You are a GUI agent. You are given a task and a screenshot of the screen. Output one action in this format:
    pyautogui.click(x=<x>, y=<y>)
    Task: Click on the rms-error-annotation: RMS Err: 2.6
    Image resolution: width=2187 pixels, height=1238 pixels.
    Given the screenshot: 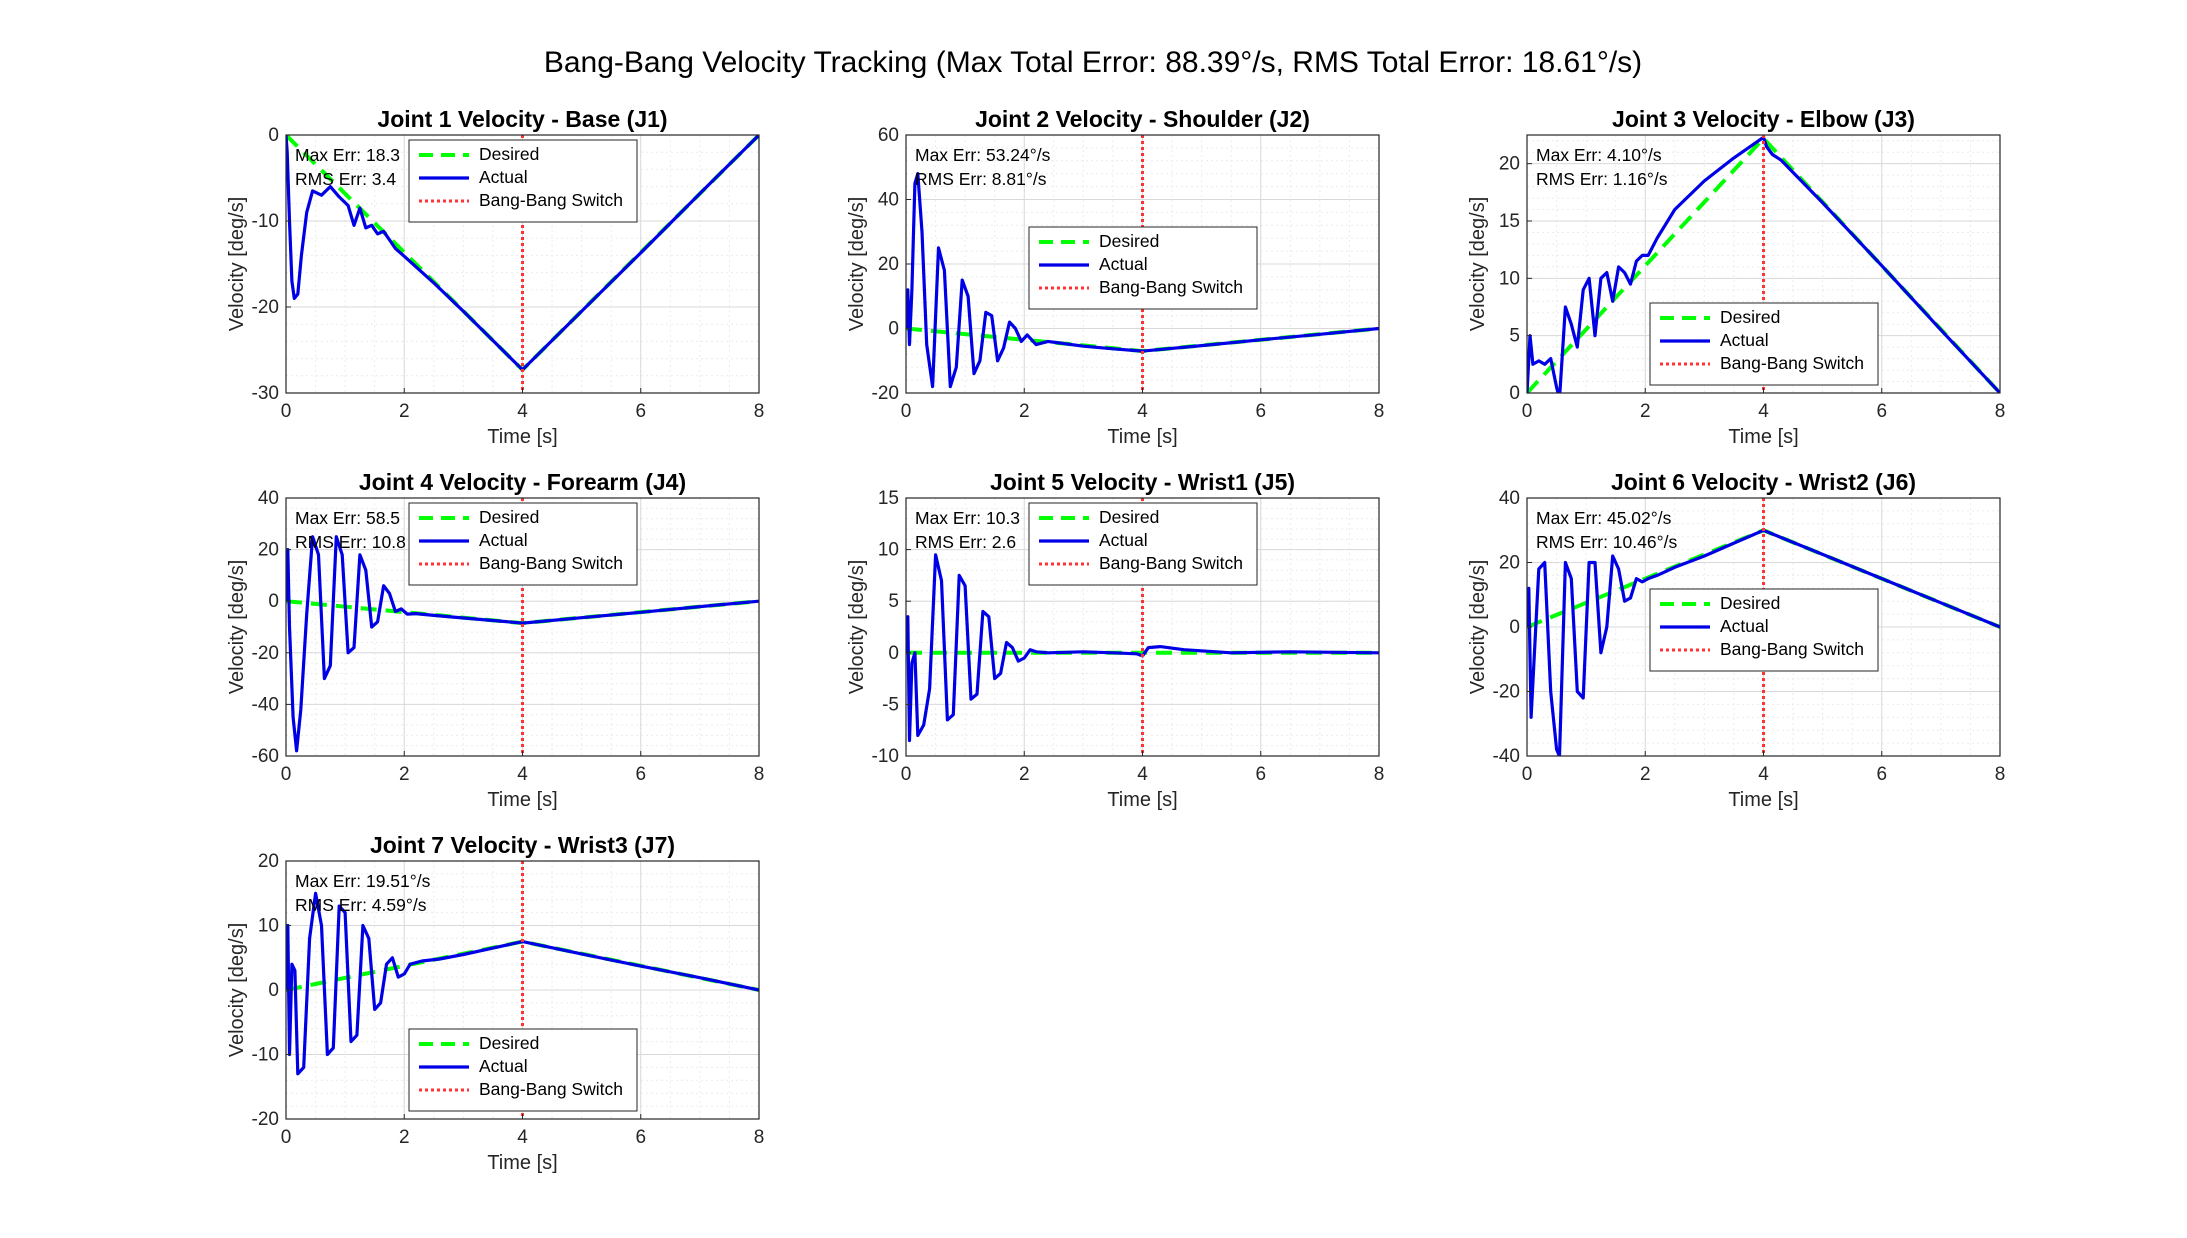 What is the action you would take?
    pyautogui.click(x=965, y=542)
    